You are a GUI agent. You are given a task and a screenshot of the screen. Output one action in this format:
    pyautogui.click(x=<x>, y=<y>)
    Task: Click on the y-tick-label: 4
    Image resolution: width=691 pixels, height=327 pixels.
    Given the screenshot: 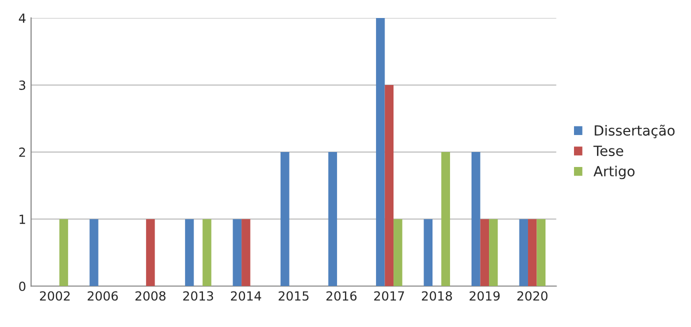 What is the action you would take?
    pyautogui.click(x=22, y=18)
    